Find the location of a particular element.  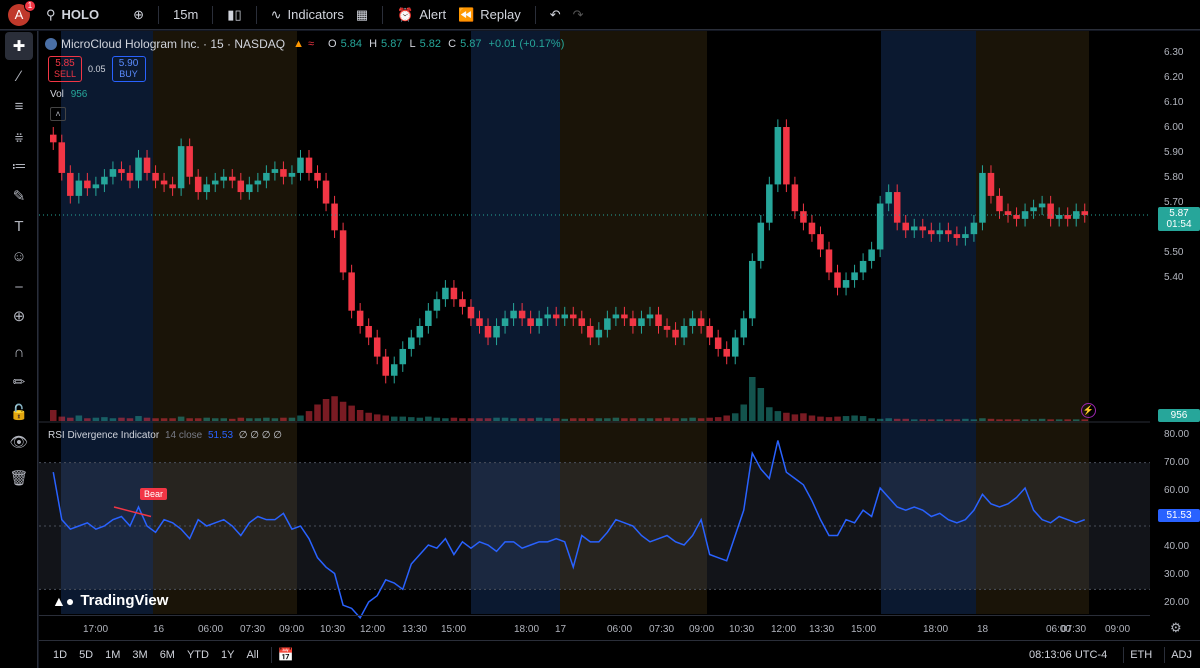

time-tick: 17 is located at coordinates (561, 629).